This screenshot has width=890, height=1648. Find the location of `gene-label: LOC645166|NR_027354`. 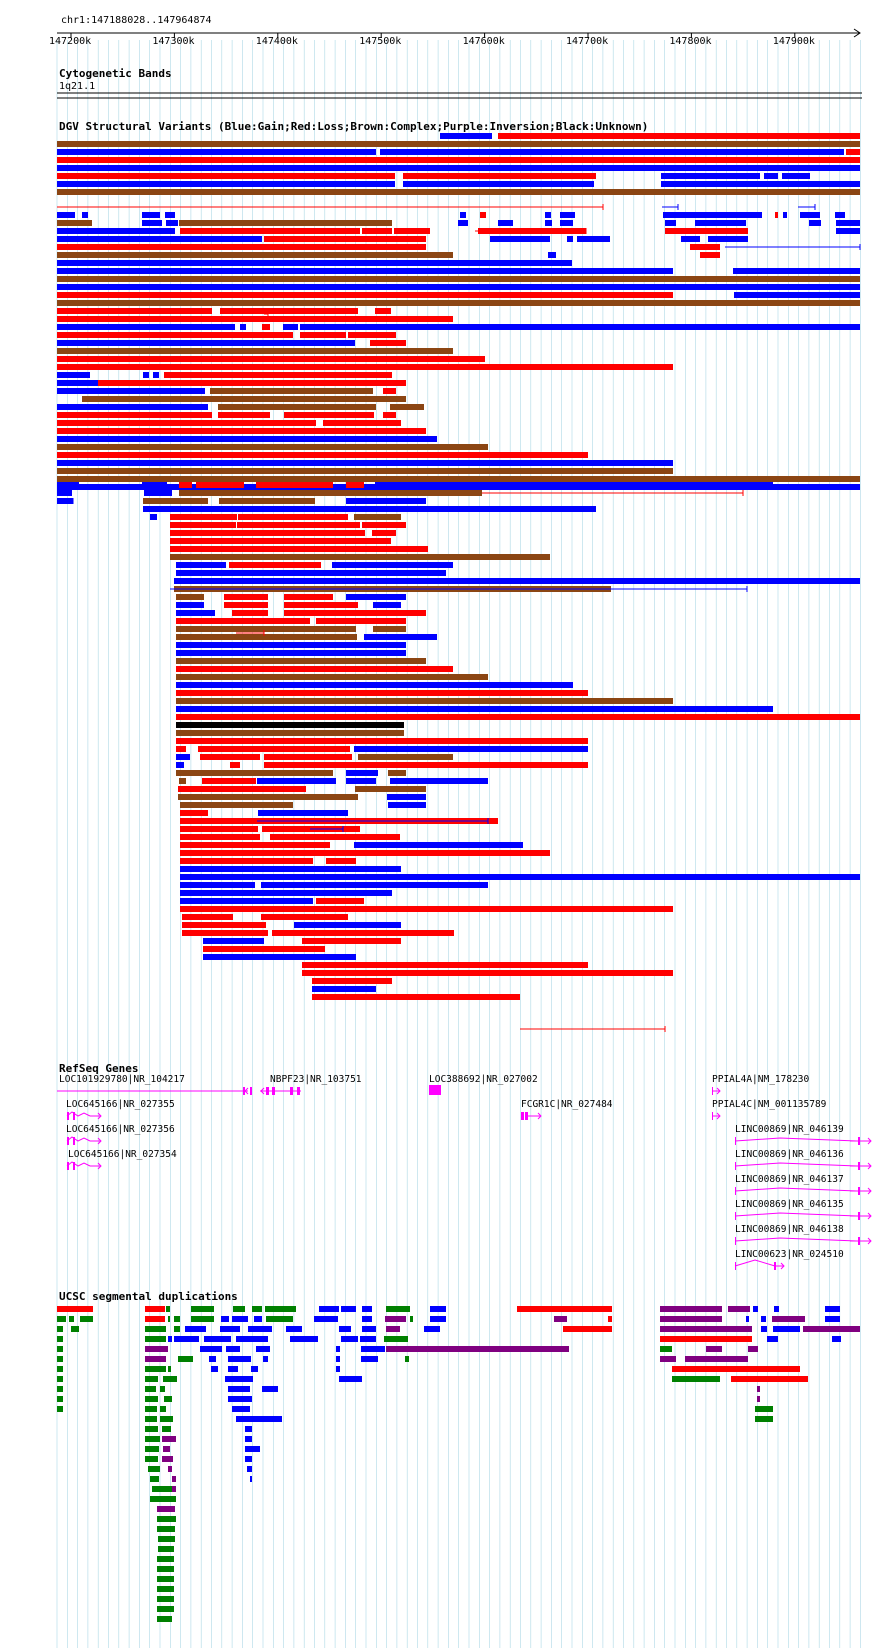

gene-label: LOC645166|NR_027354 is located at coordinates (122, 1154).